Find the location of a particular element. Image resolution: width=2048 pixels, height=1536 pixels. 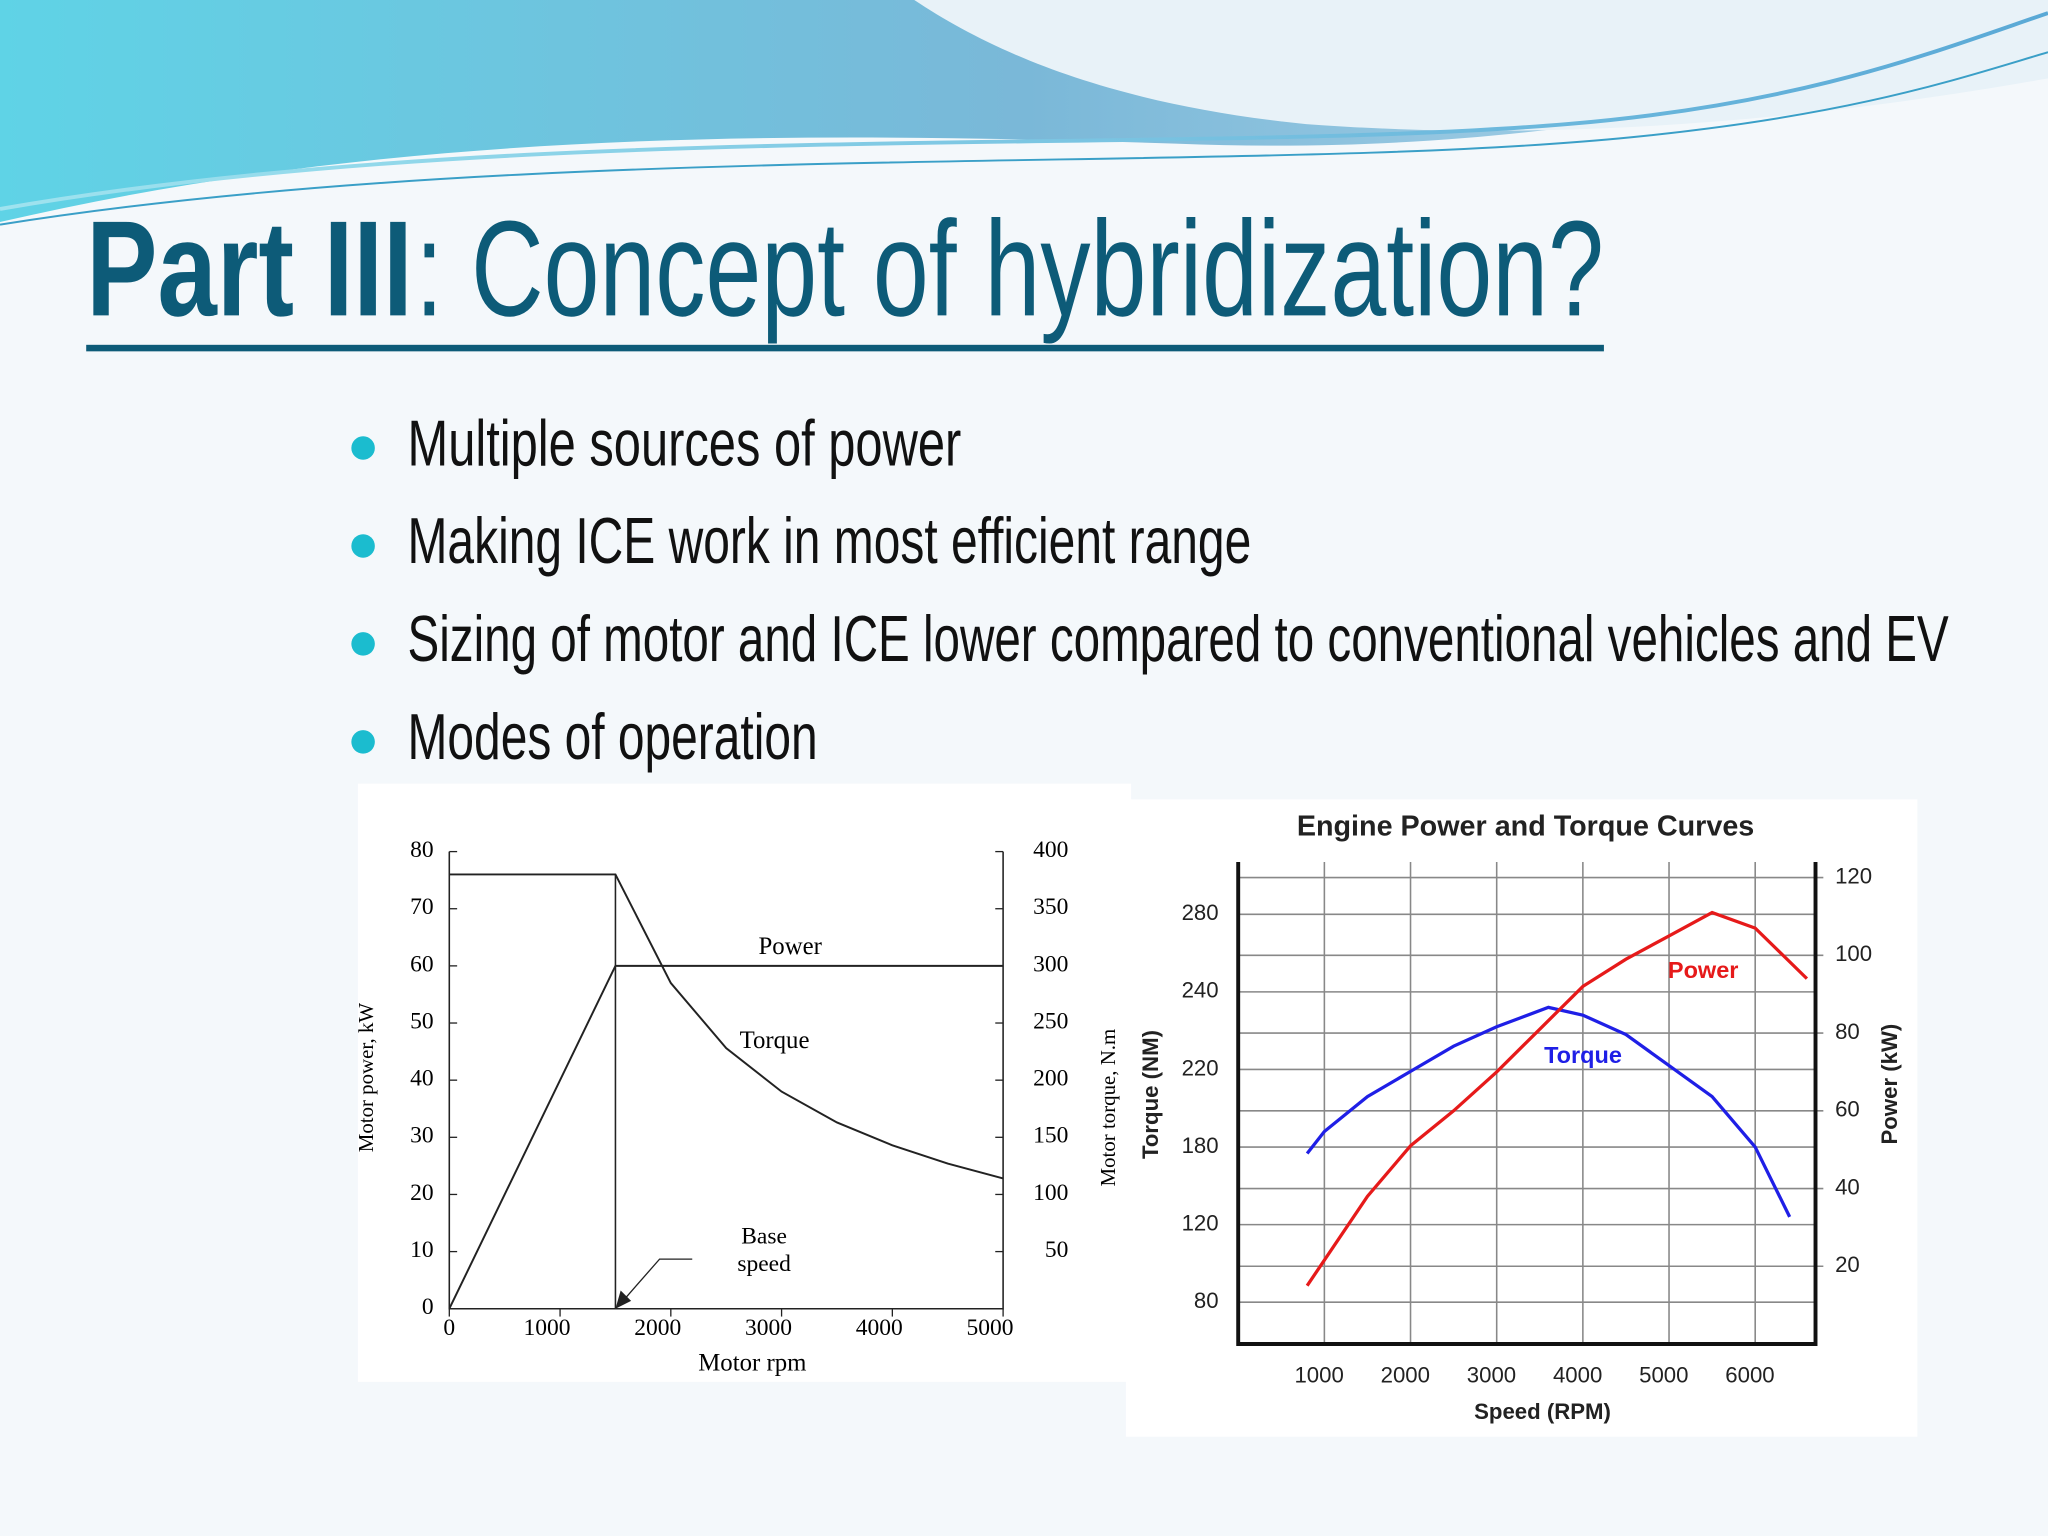

y-tick-label: 120 is located at coordinates (1200, 1222).